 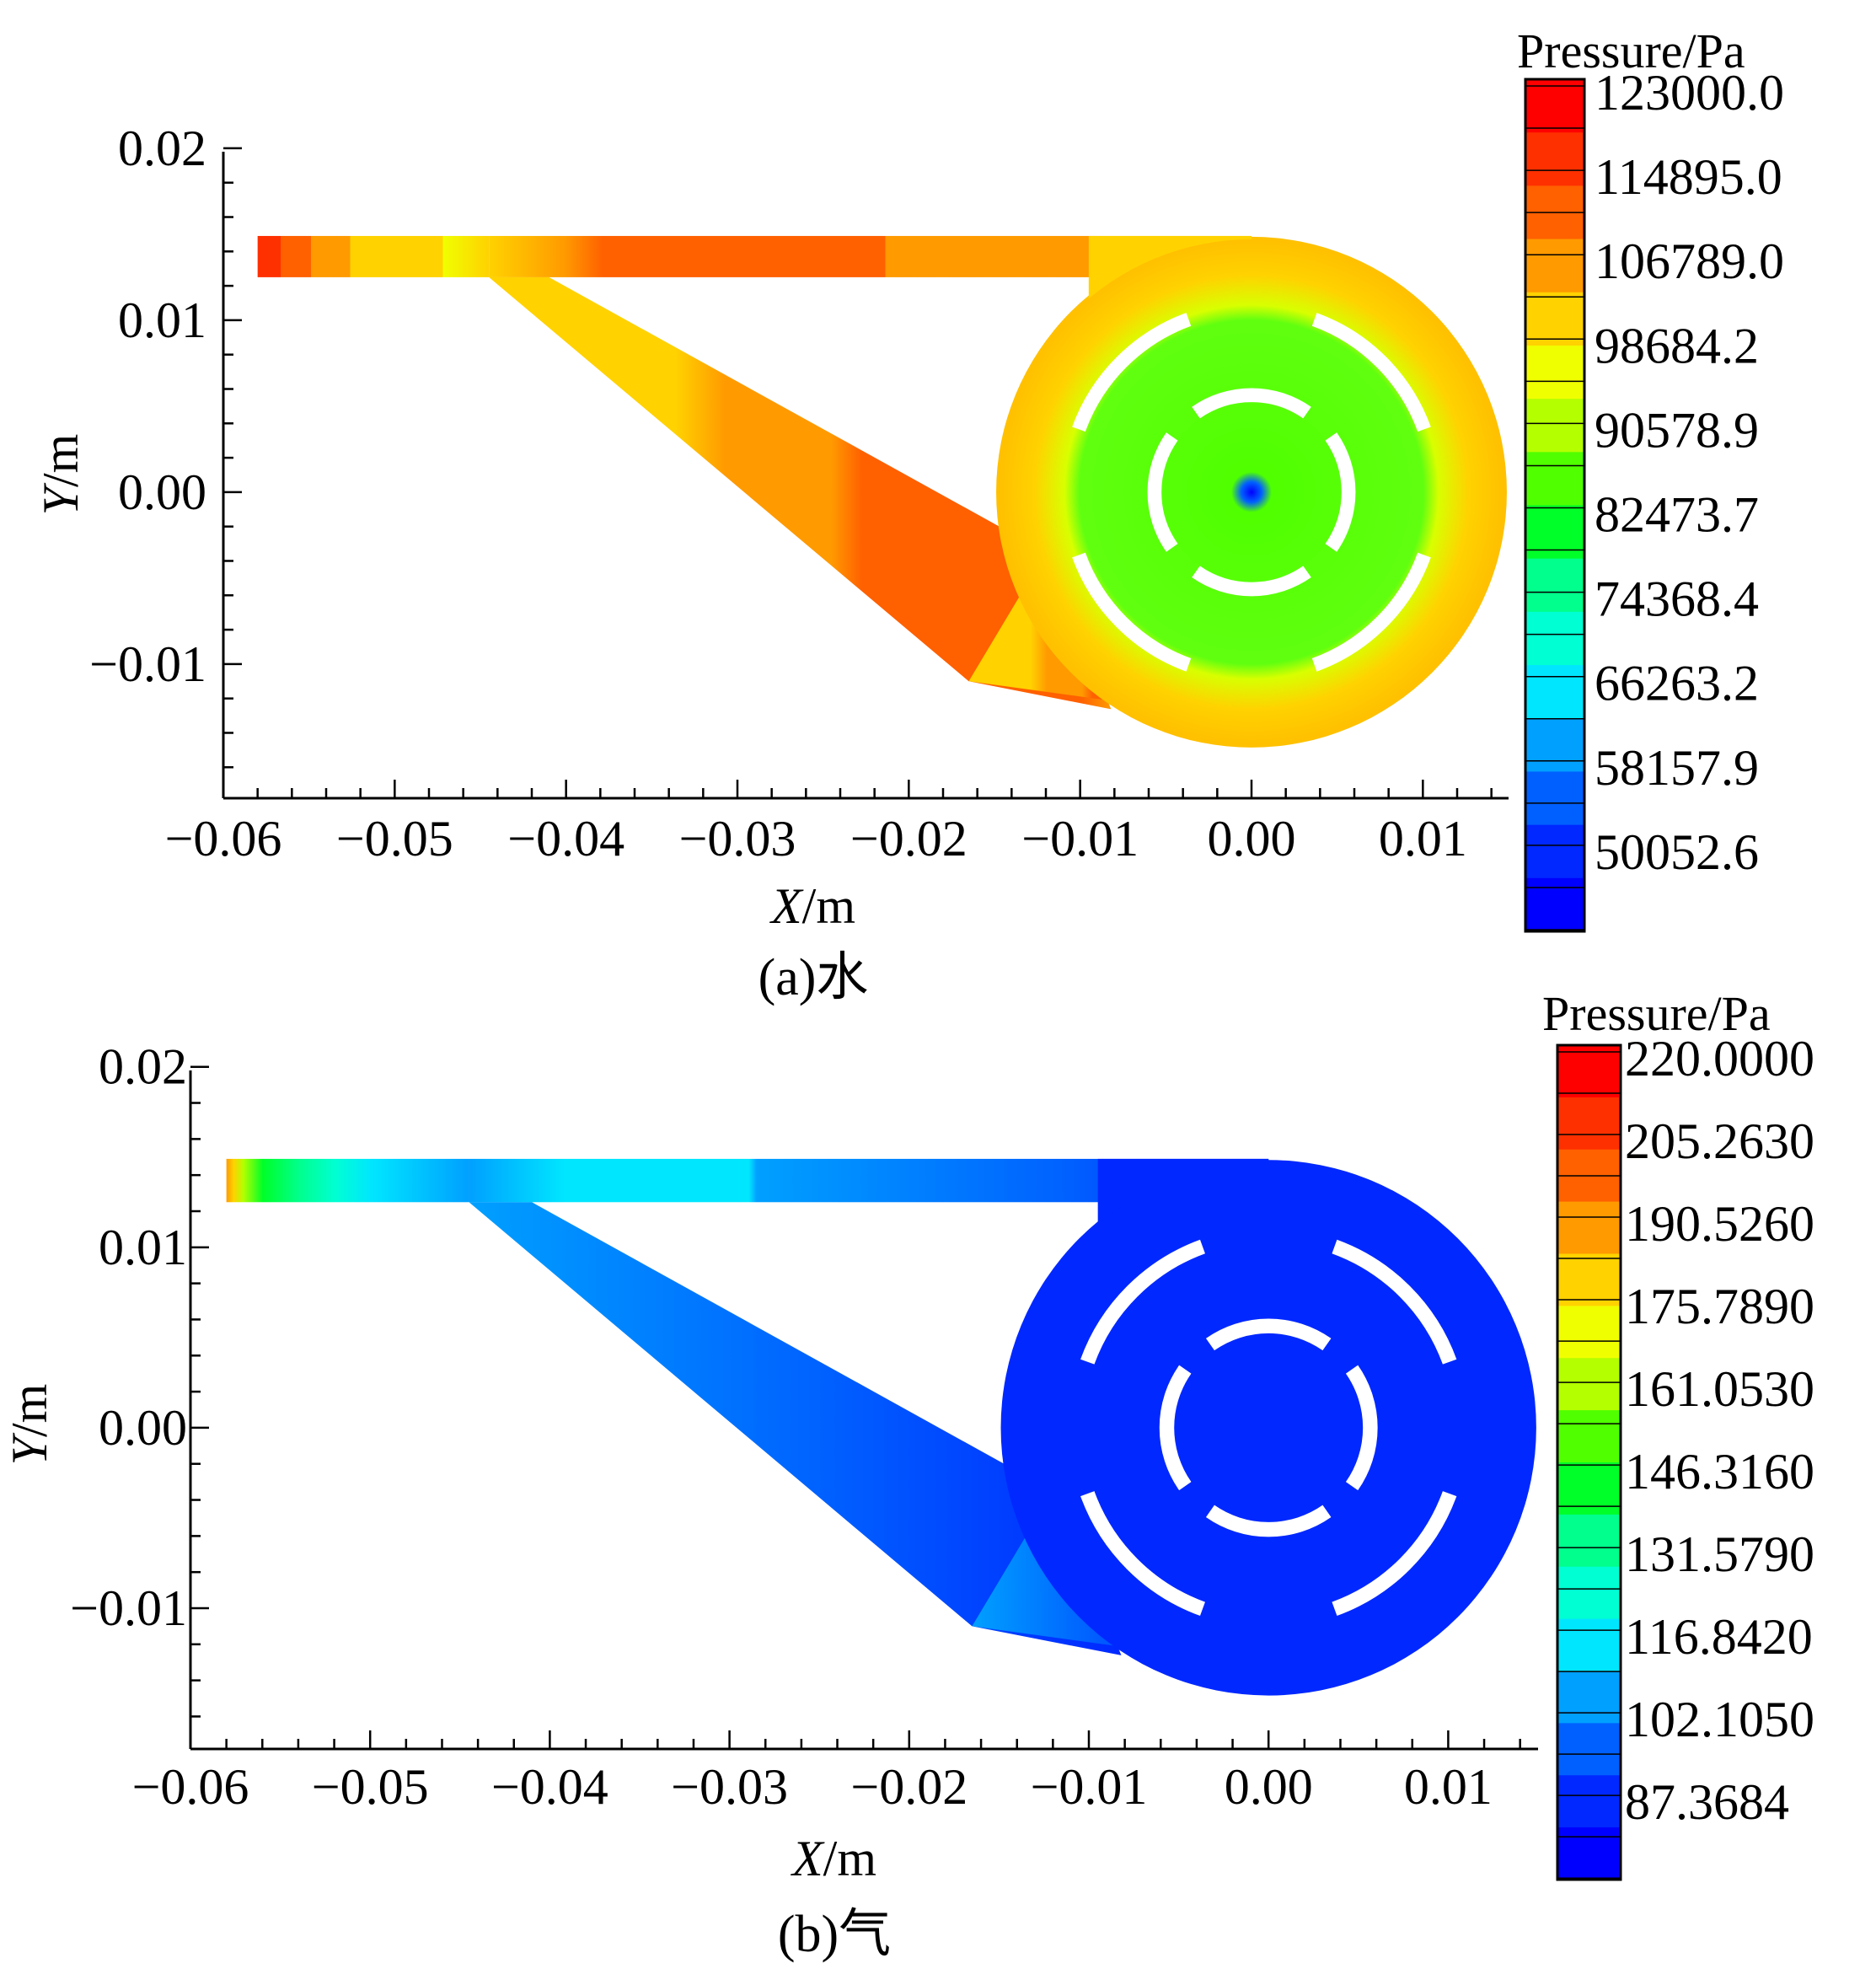 I want to click on x-tick-label: −0.06, so click(x=223, y=838).